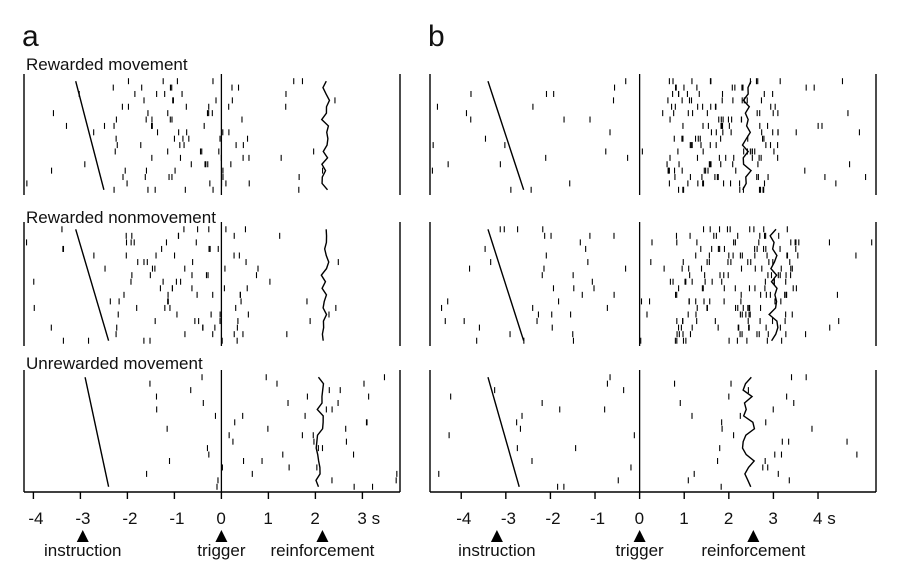 This screenshot has width=906, height=584. Describe the element at coordinates (436, 36) in the screenshot. I see `panel-label-b: b` at that location.